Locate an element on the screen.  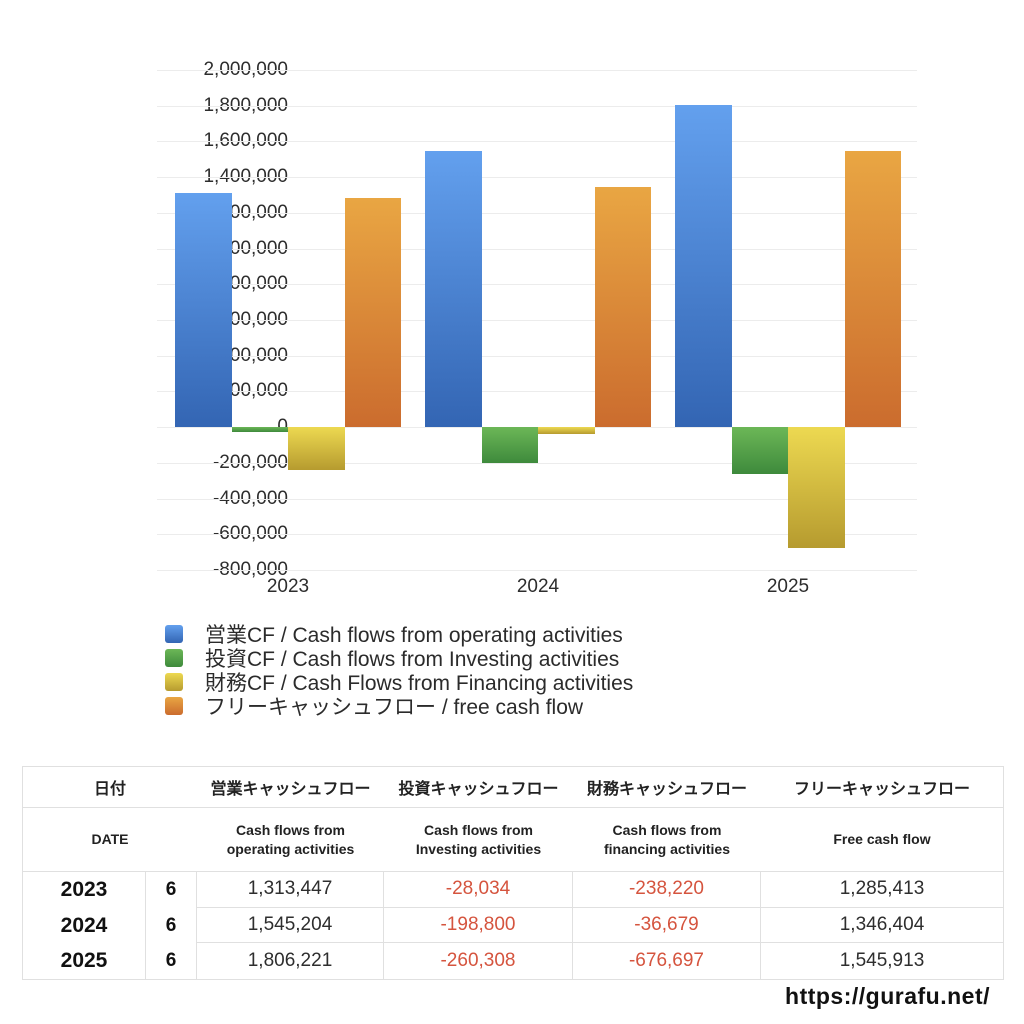
y-axis-tick-label: 1,600,000 is located at coordinates (245, 141).